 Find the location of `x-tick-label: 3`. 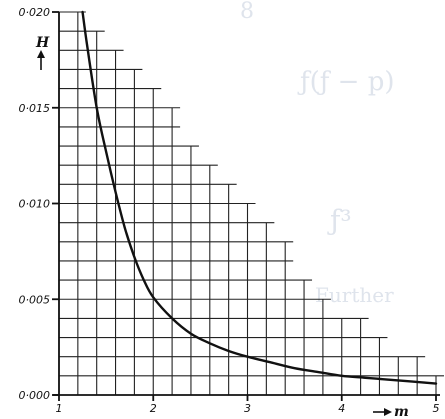

x-tick-label: 3 is located at coordinates (247, 408).